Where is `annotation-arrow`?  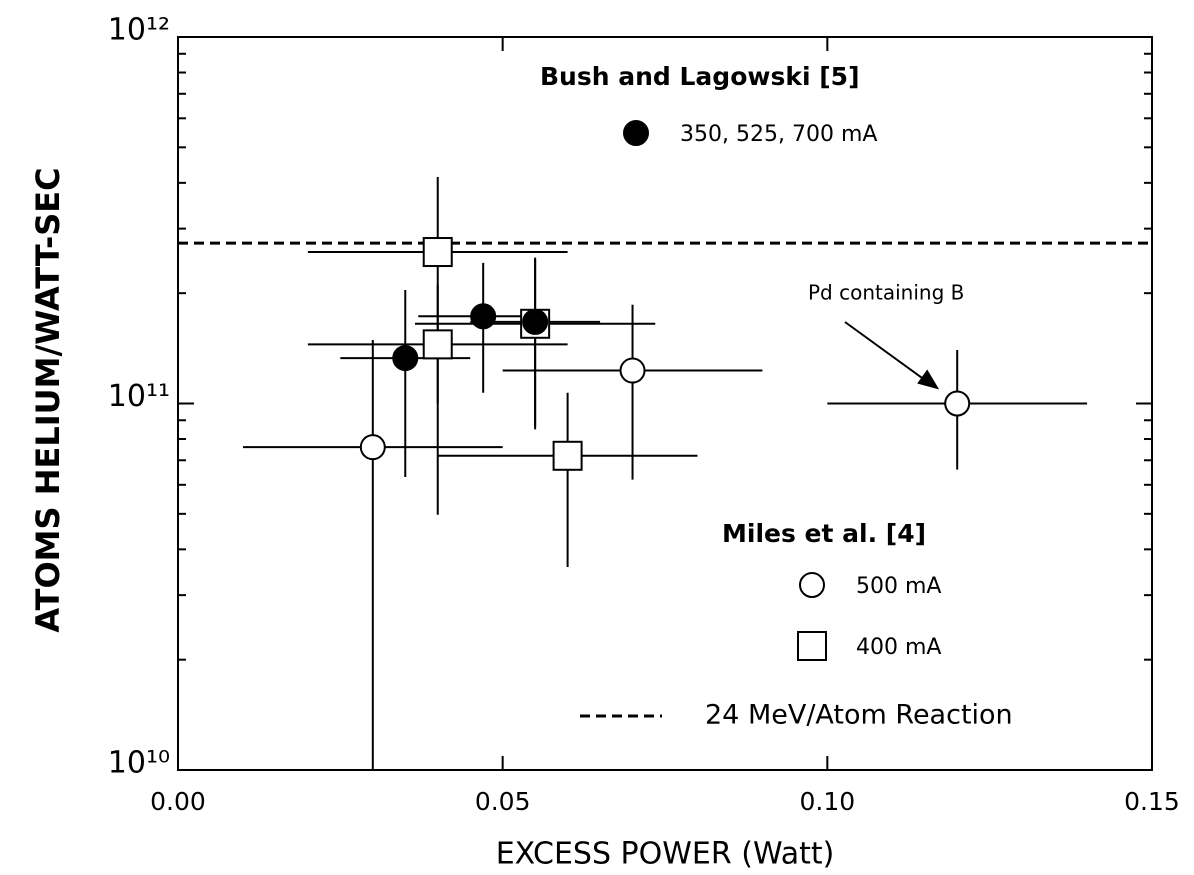
annotation-arrow is located at coordinates (890, 355).